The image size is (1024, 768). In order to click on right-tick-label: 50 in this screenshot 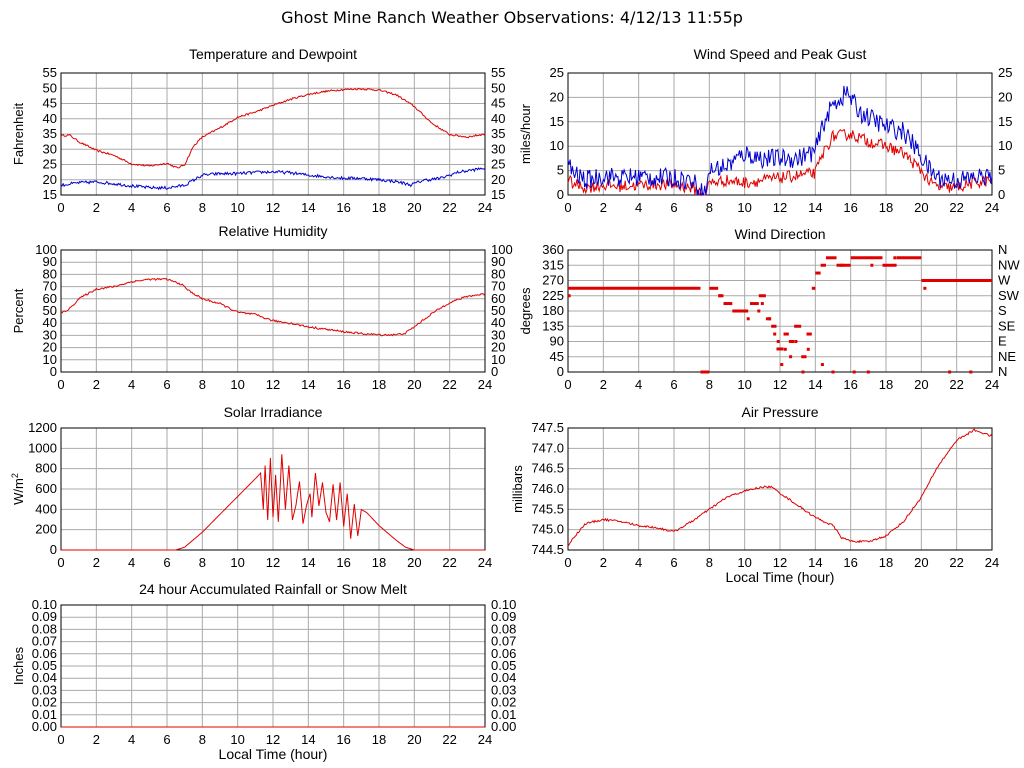, I will do `click(498, 310)`.